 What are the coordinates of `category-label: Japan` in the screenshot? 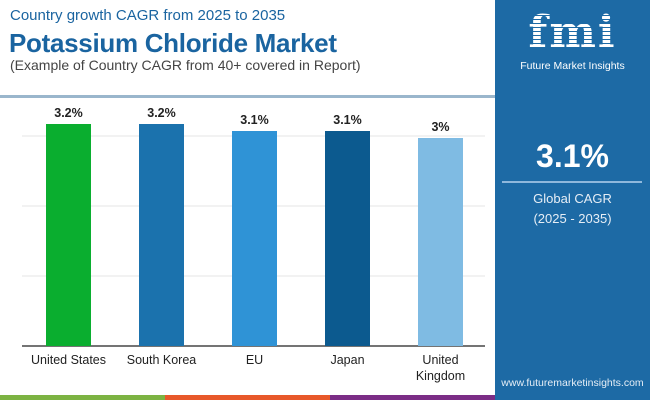 It's located at (347, 360).